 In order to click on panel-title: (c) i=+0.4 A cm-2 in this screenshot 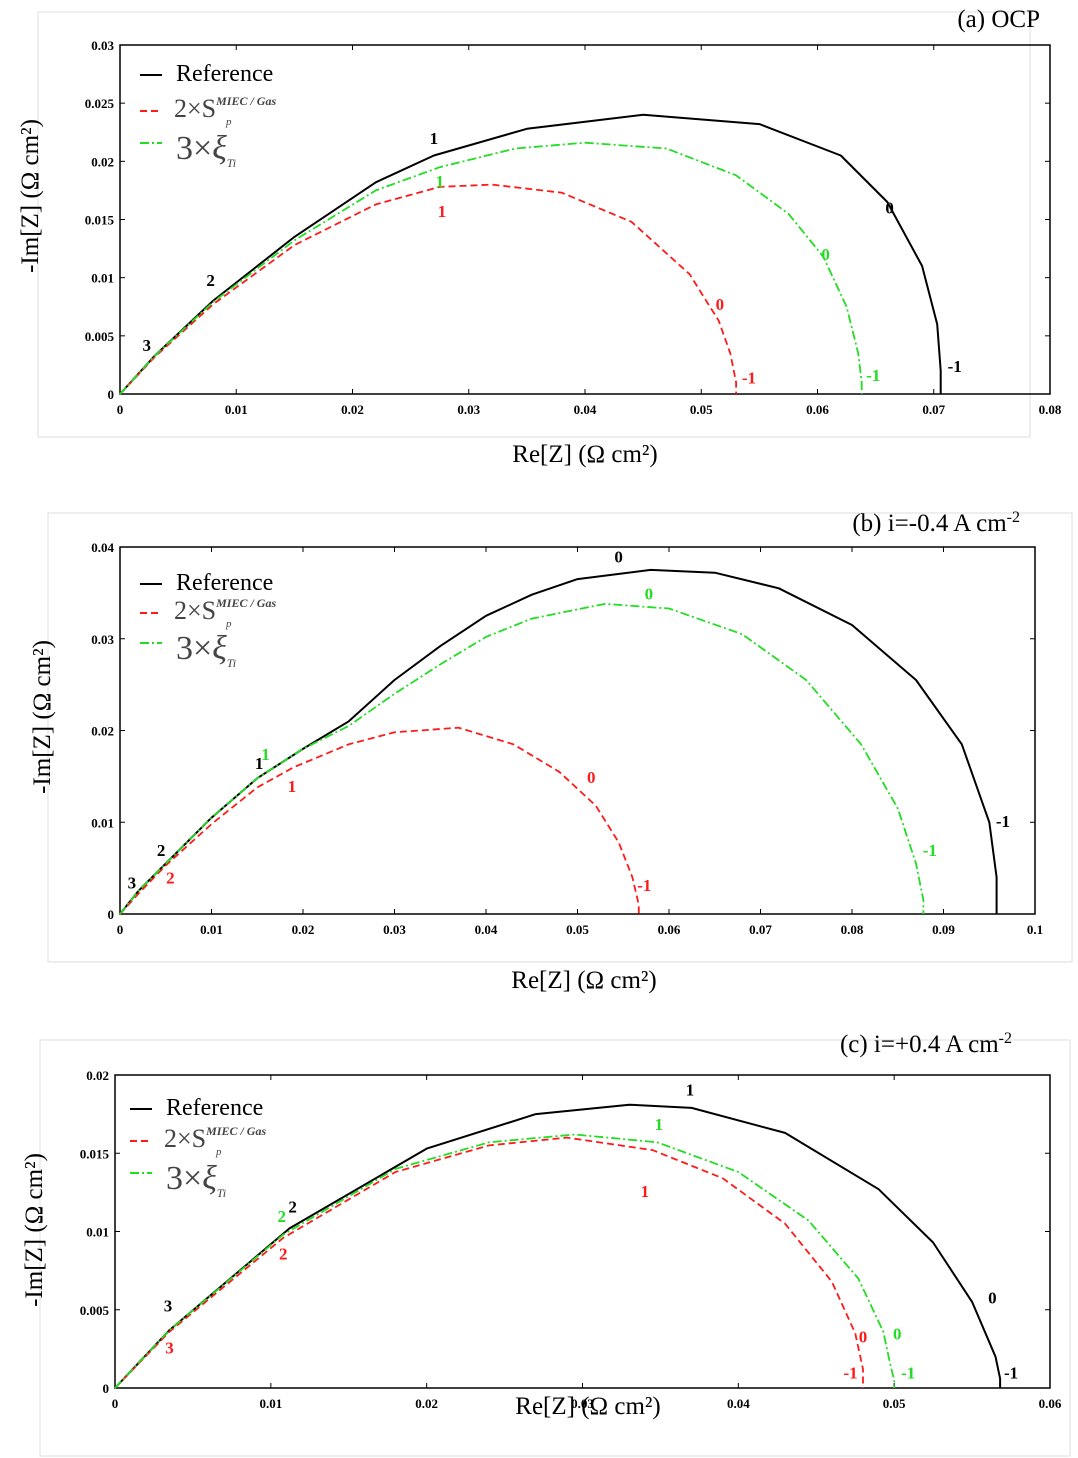, I will do `click(926, 1044)`.